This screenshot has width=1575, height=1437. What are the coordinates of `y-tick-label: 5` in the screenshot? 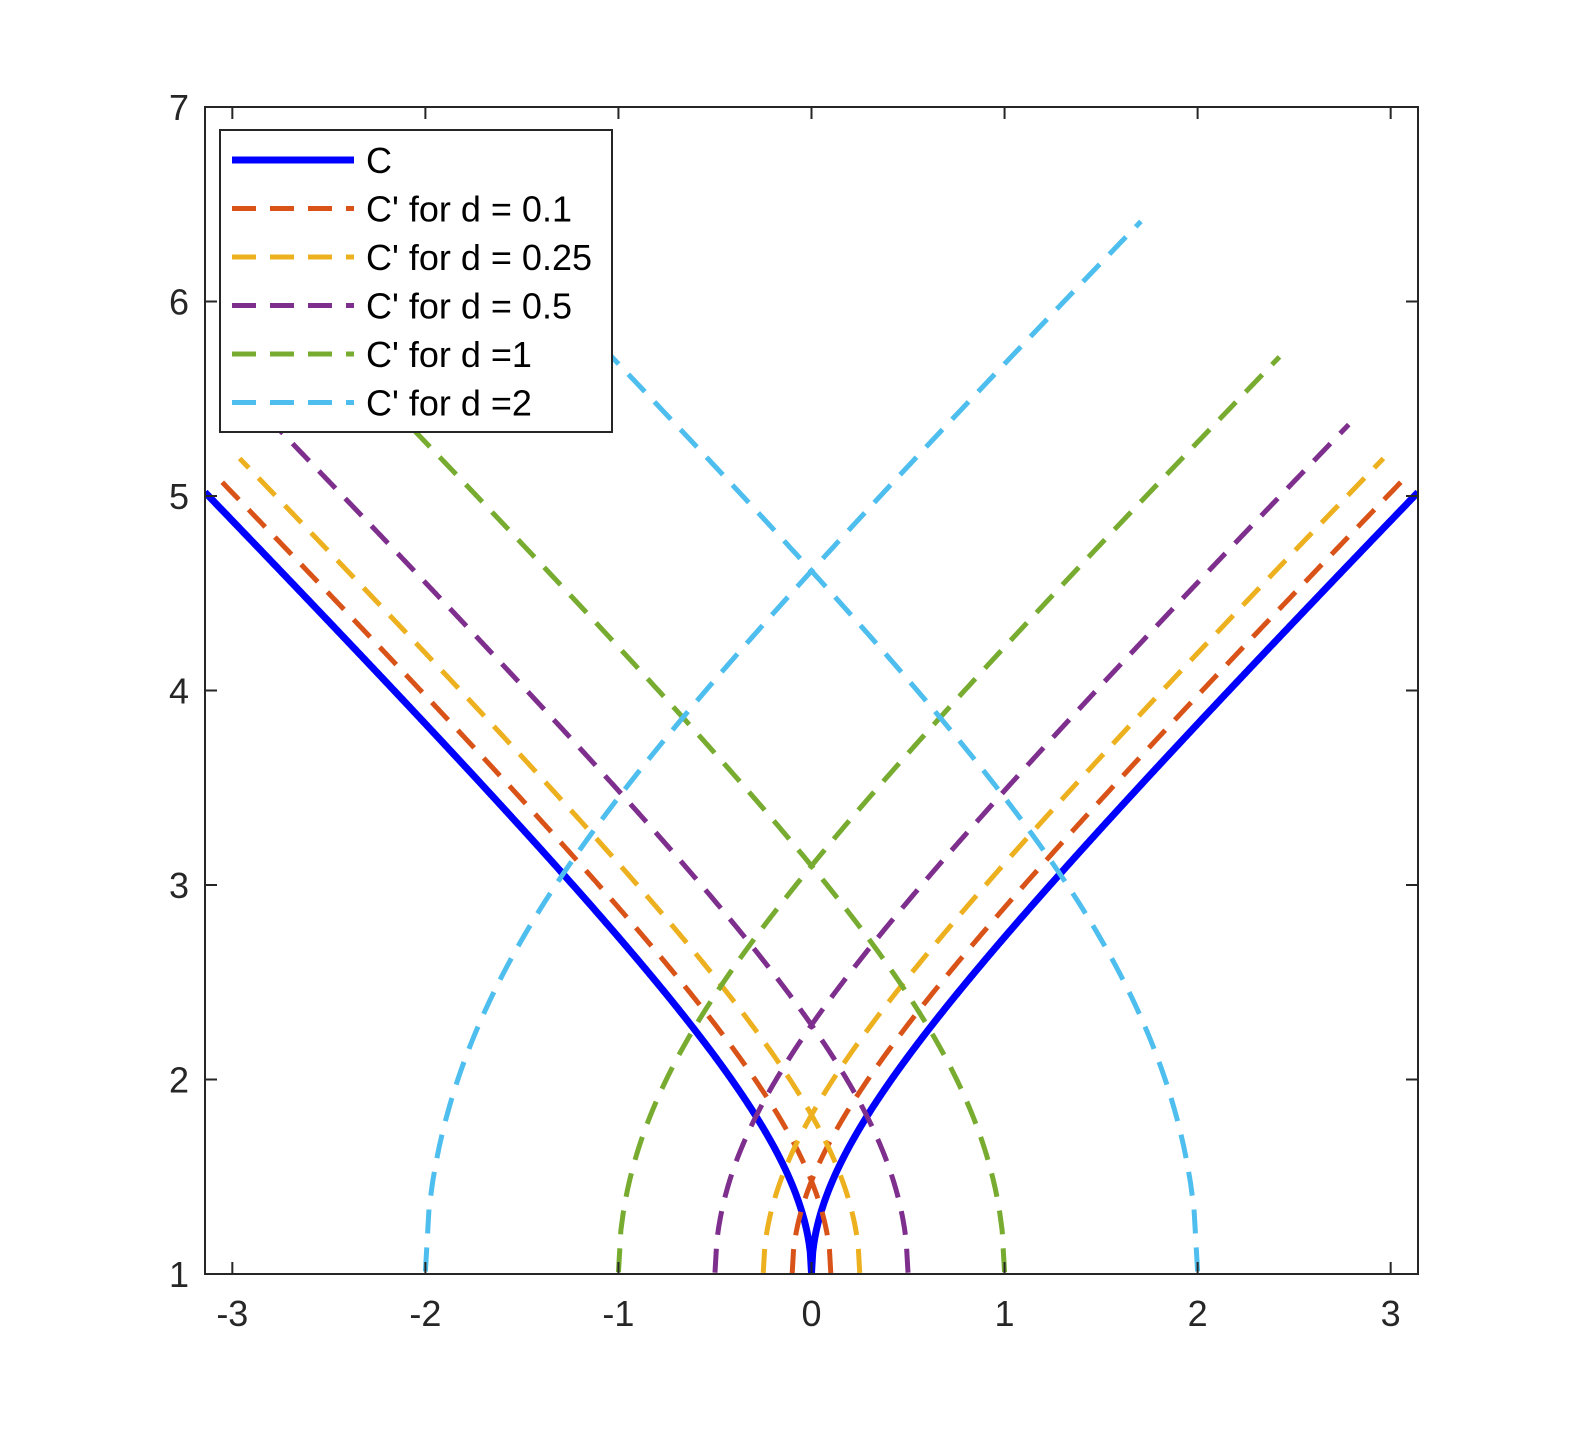 It's located at (179, 496).